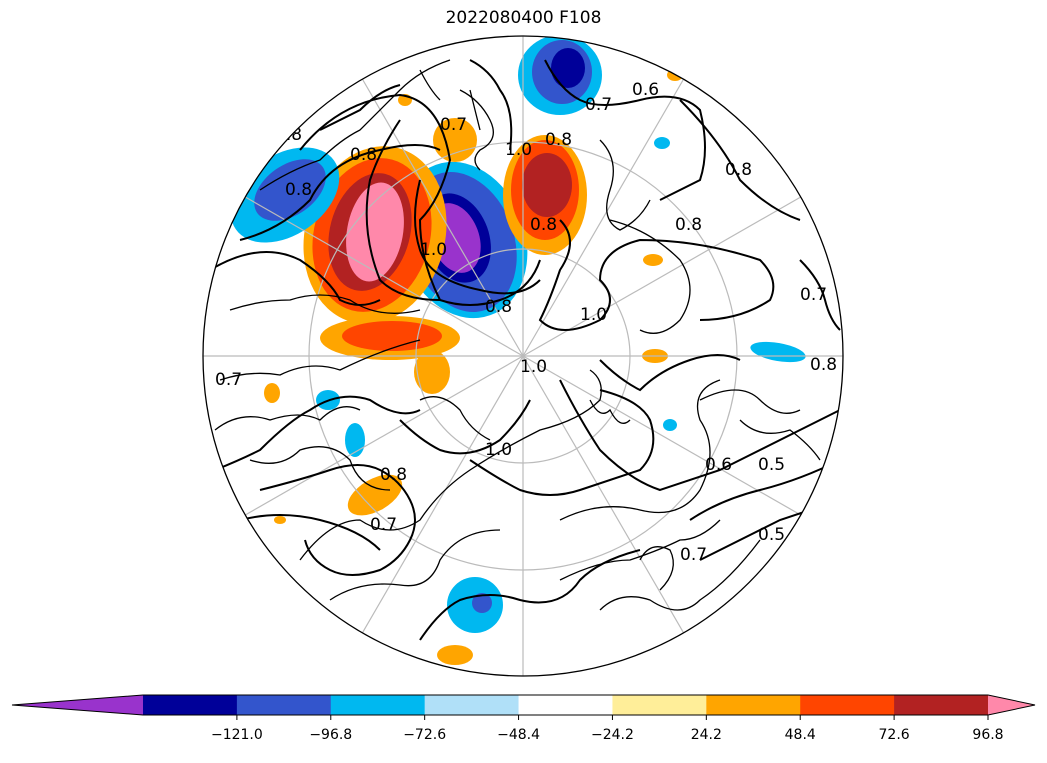  What do you see at coordinates (706, 735) in the screenshot?
I see `colorbar-tick-label: 24.2` at bounding box center [706, 735].